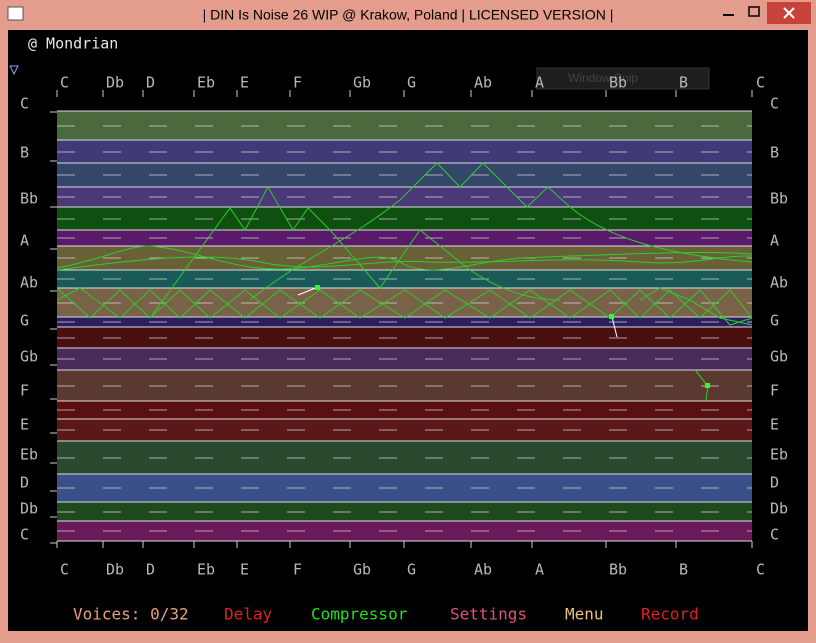 The width and height of the screenshot is (816, 643). What do you see at coordinates (362, 570) in the screenshot?
I see `bottom-note: Gb` at bounding box center [362, 570].